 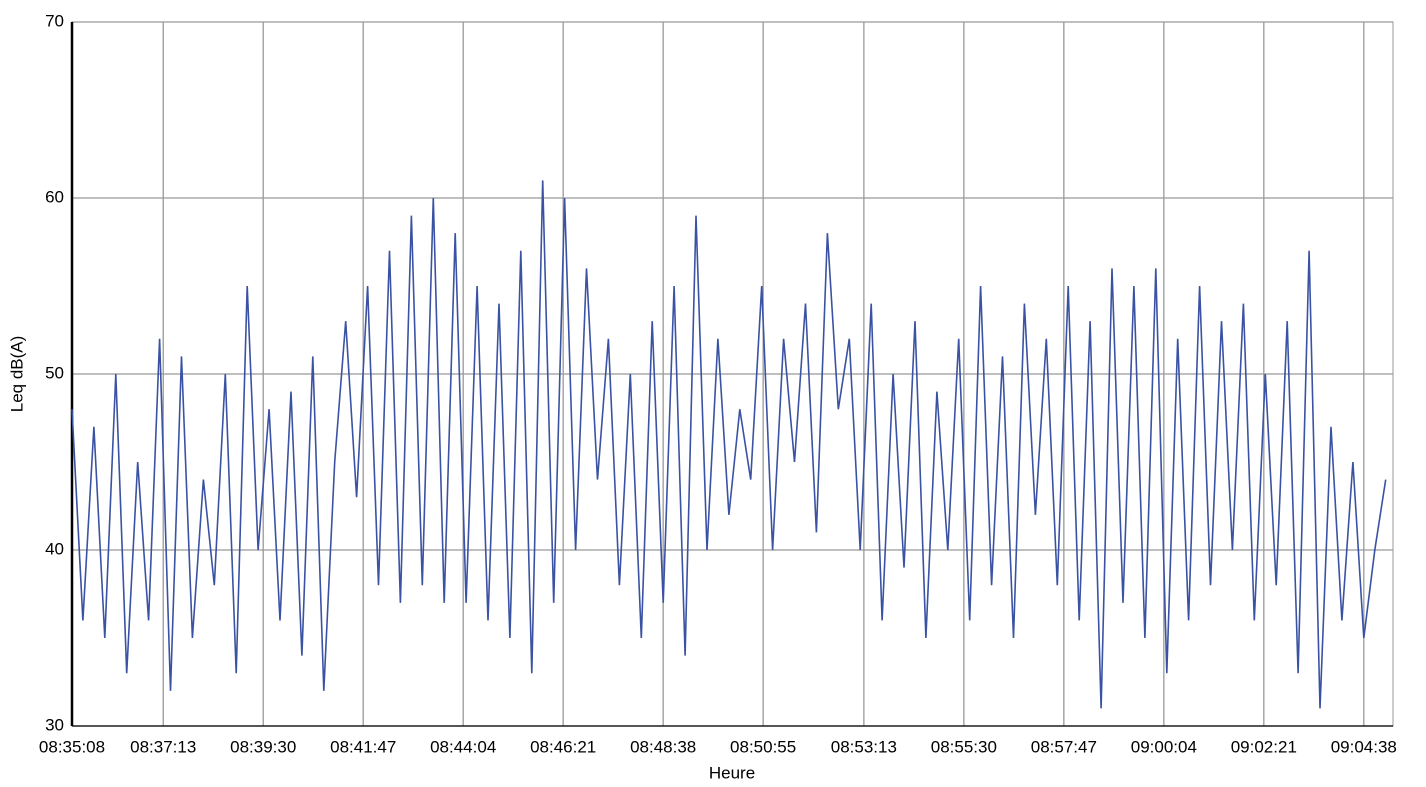 What do you see at coordinates (363, 746) in the screenshot?
I see `x-tick-label: 08:41:47` at bounding box center [363, 746].